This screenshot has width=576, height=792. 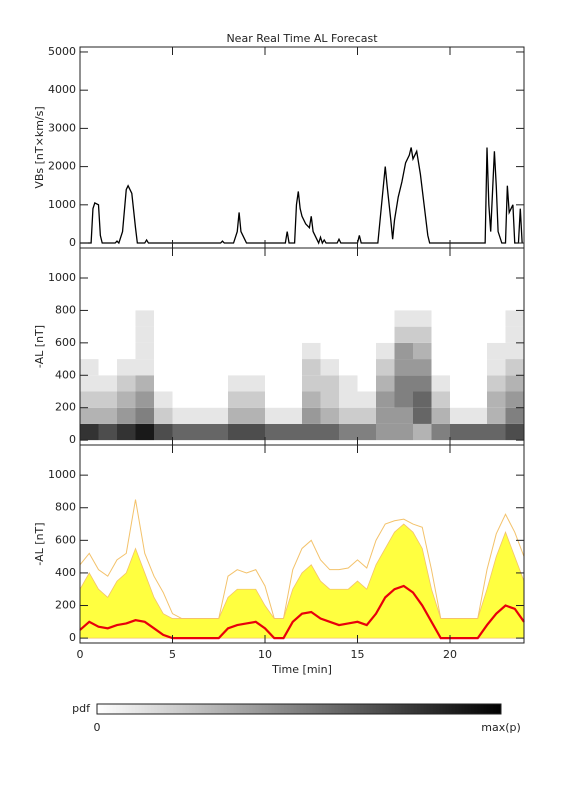 What do you see at coordinates (65, 572) in the screenshot?
I see `y-tick-label: 400` at bounding box center [65, 572].